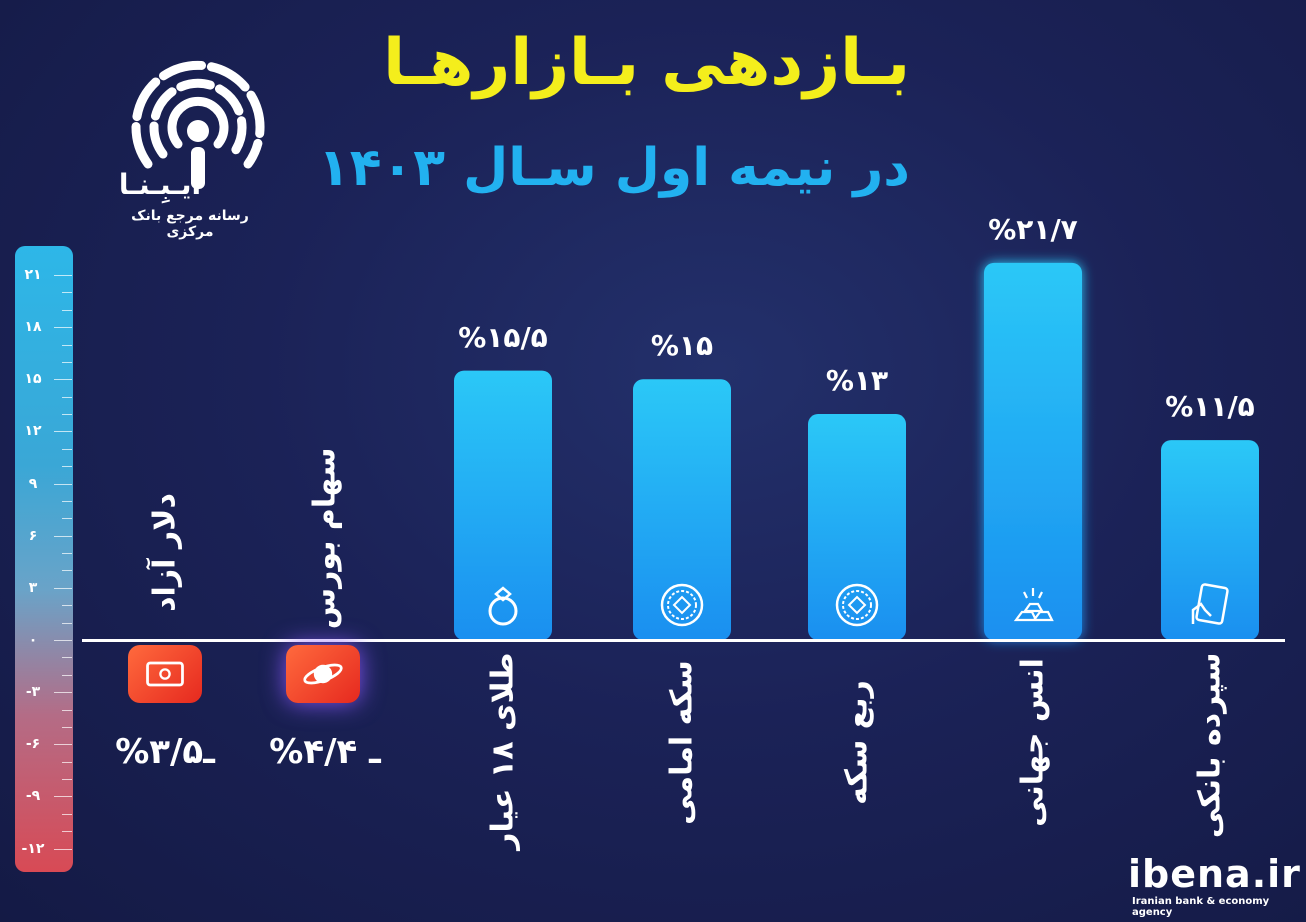 The image size is (1306, 922). I want to click on chart-title: بـازدهی بـازارهـا, so click(646, 63).